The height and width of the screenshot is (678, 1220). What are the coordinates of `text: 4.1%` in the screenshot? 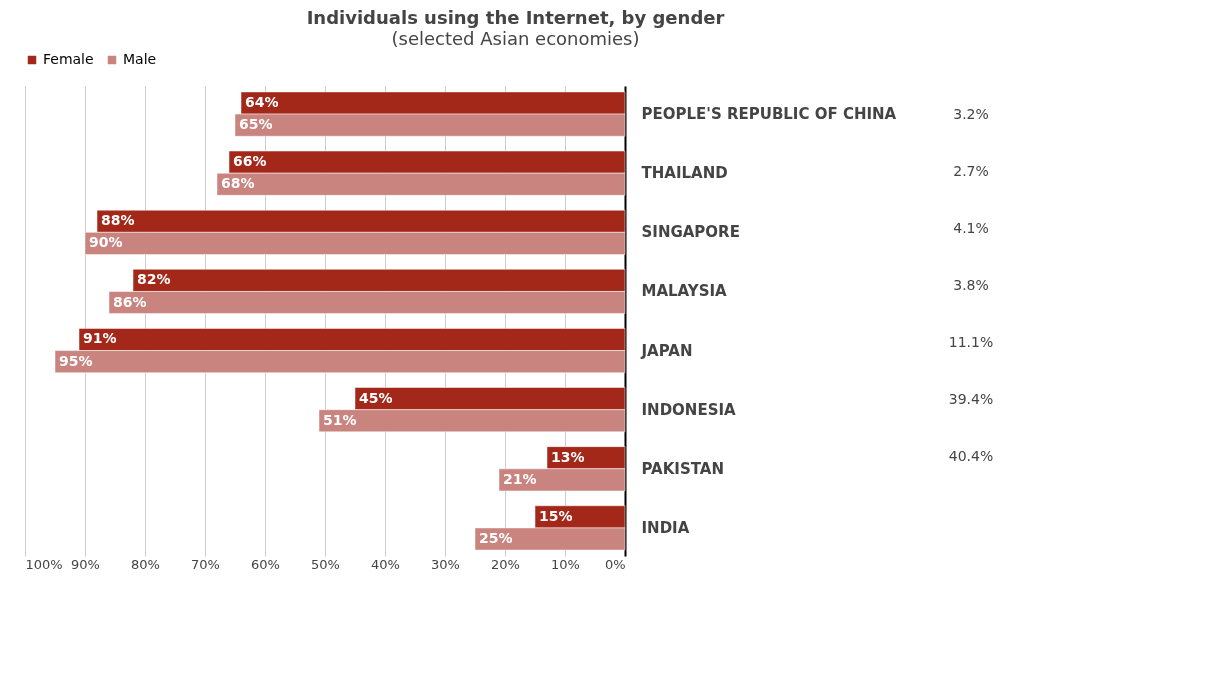 It's located at (971, 227).